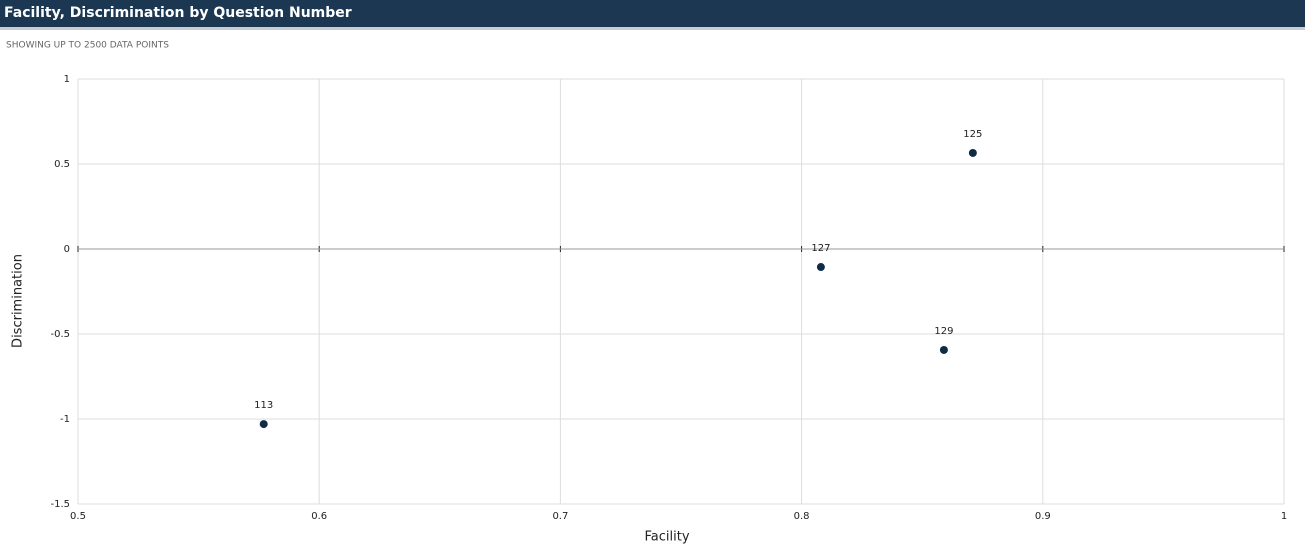 This screenshot has width=1305, height=556. I want to click on header-bar, so click(652, 13).